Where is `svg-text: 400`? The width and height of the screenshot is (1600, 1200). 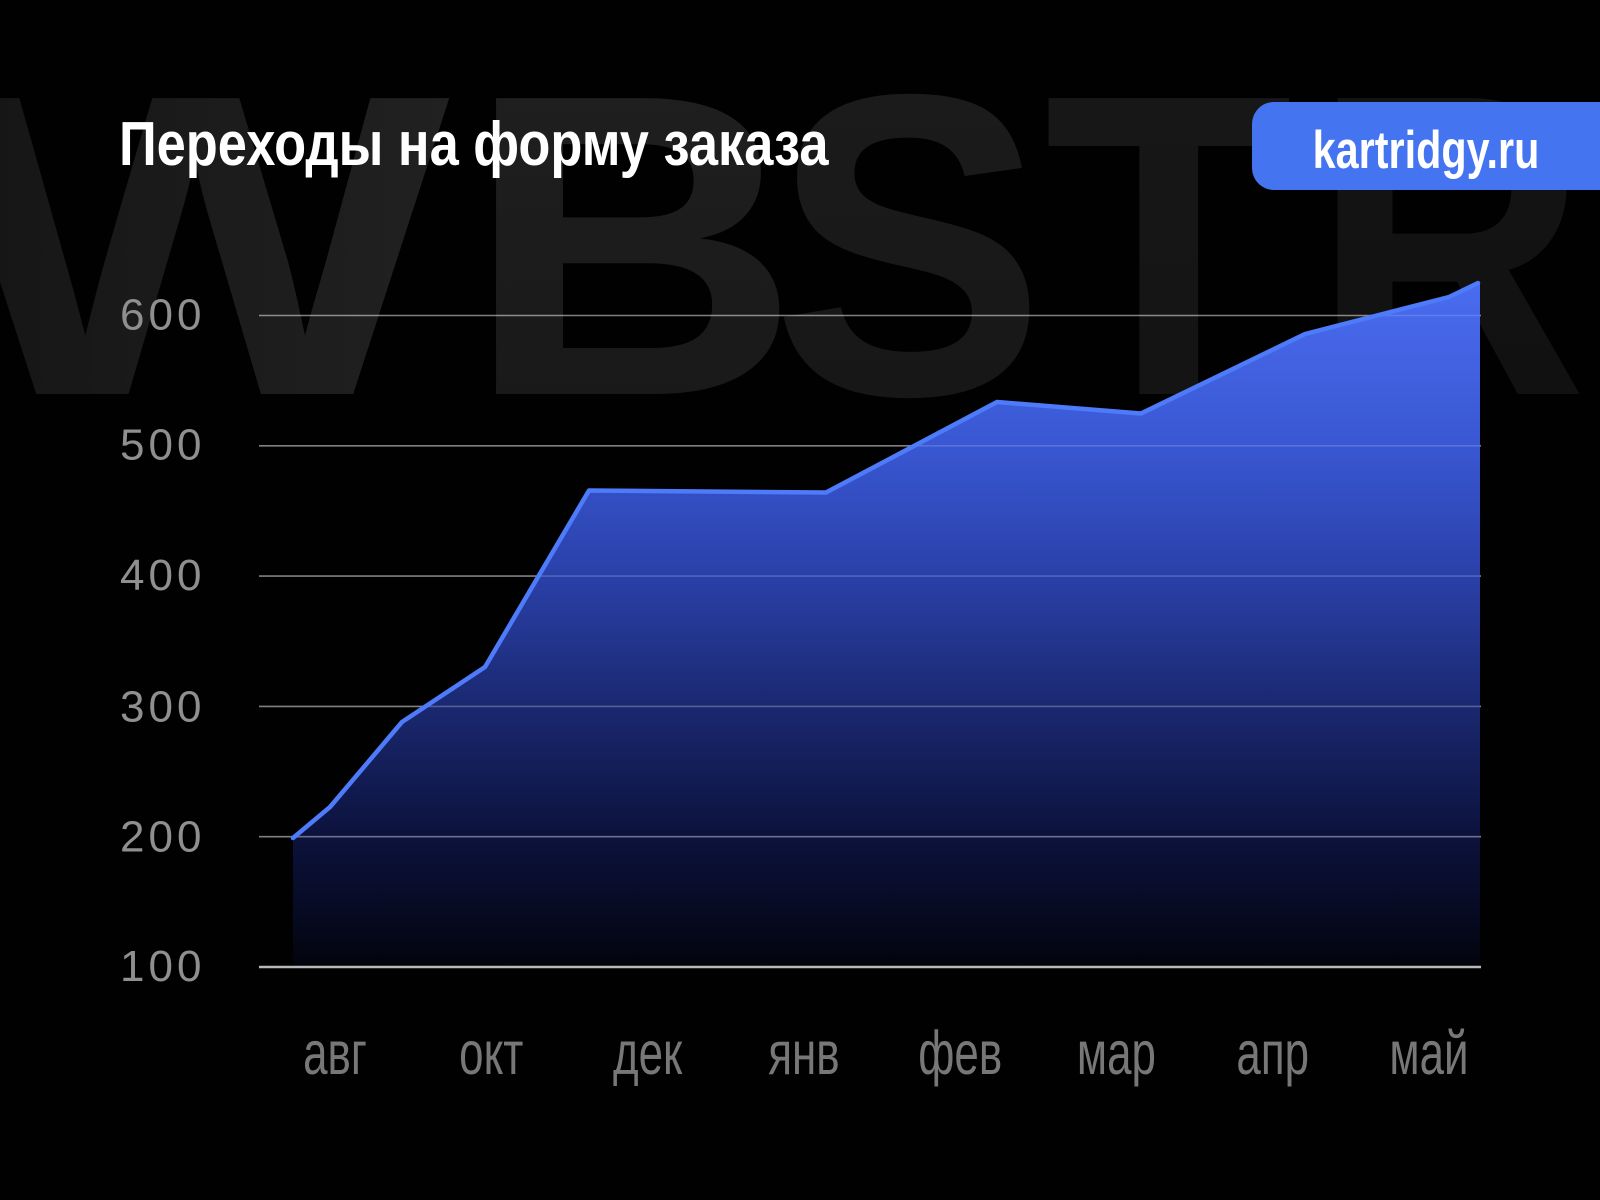
svg-text: 400 is located at coordinates (162, 575).